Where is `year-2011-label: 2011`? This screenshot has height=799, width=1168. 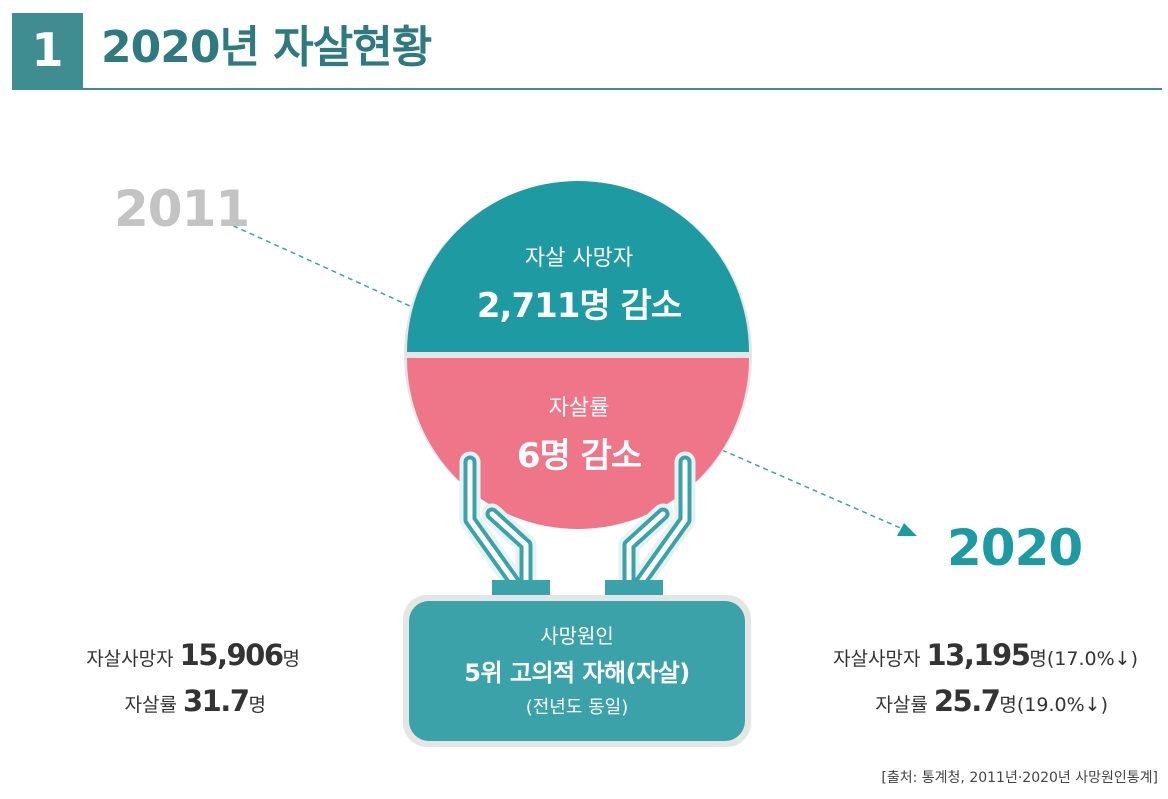 year-2011-label: 2011 is located at coordinates (182, 209).